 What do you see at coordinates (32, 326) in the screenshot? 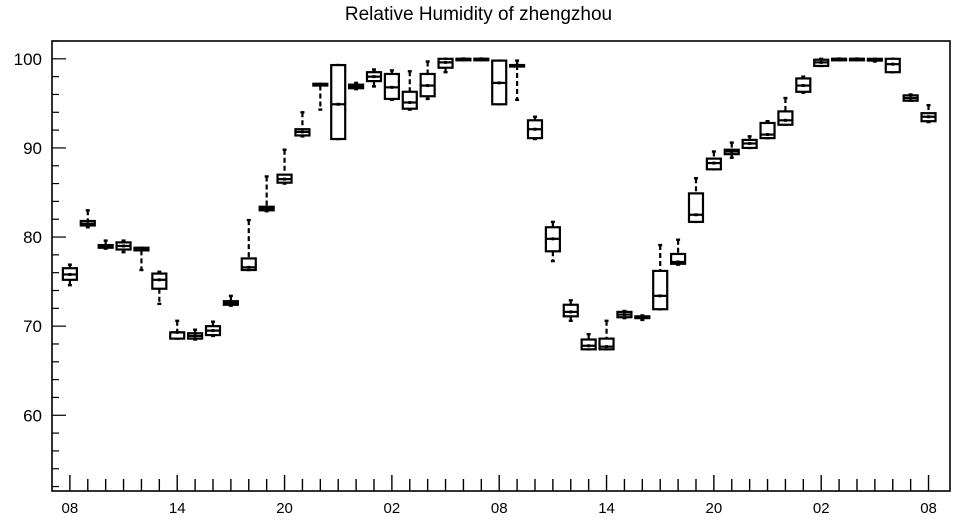
I see `y-tick-label: 70` at bounding box center [32, 326].